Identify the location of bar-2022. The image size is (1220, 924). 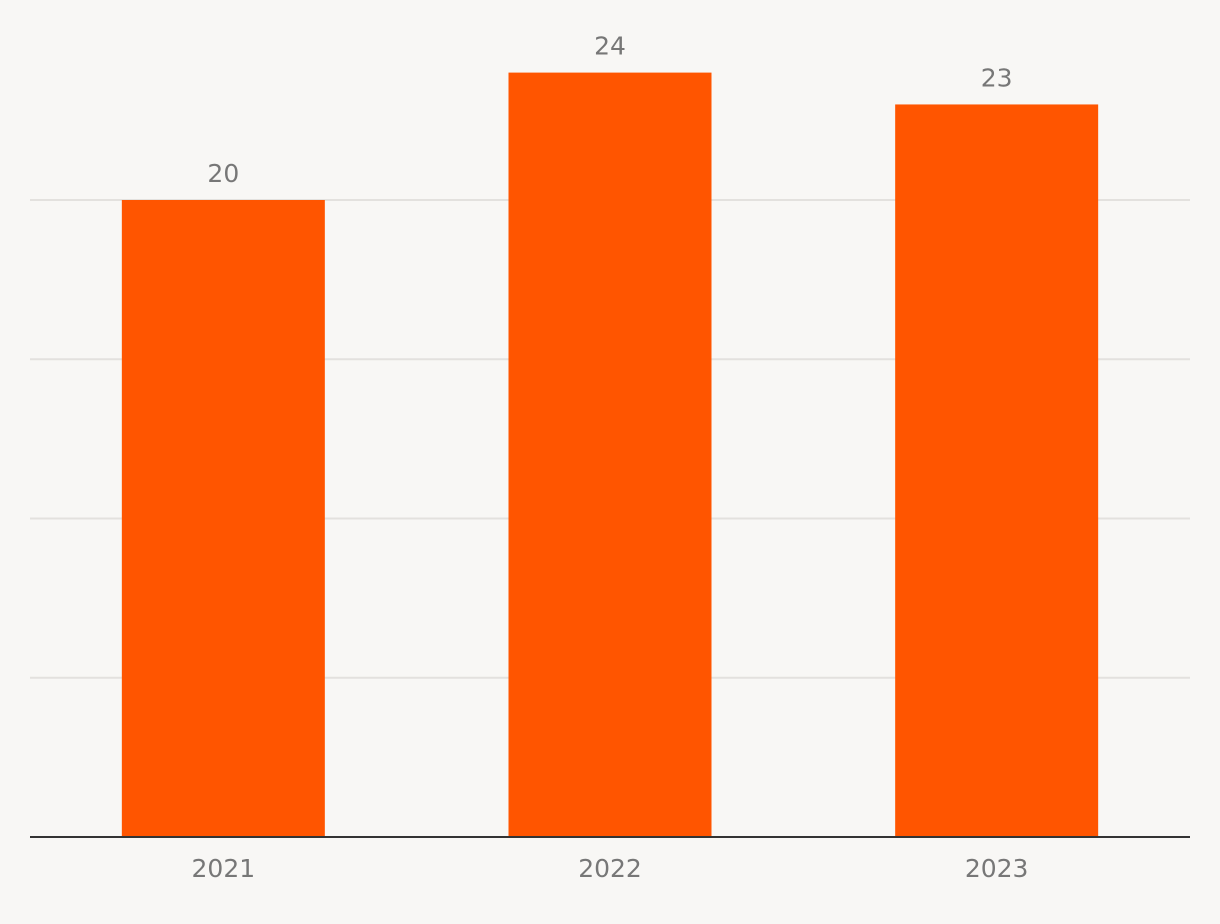
(610, 455).